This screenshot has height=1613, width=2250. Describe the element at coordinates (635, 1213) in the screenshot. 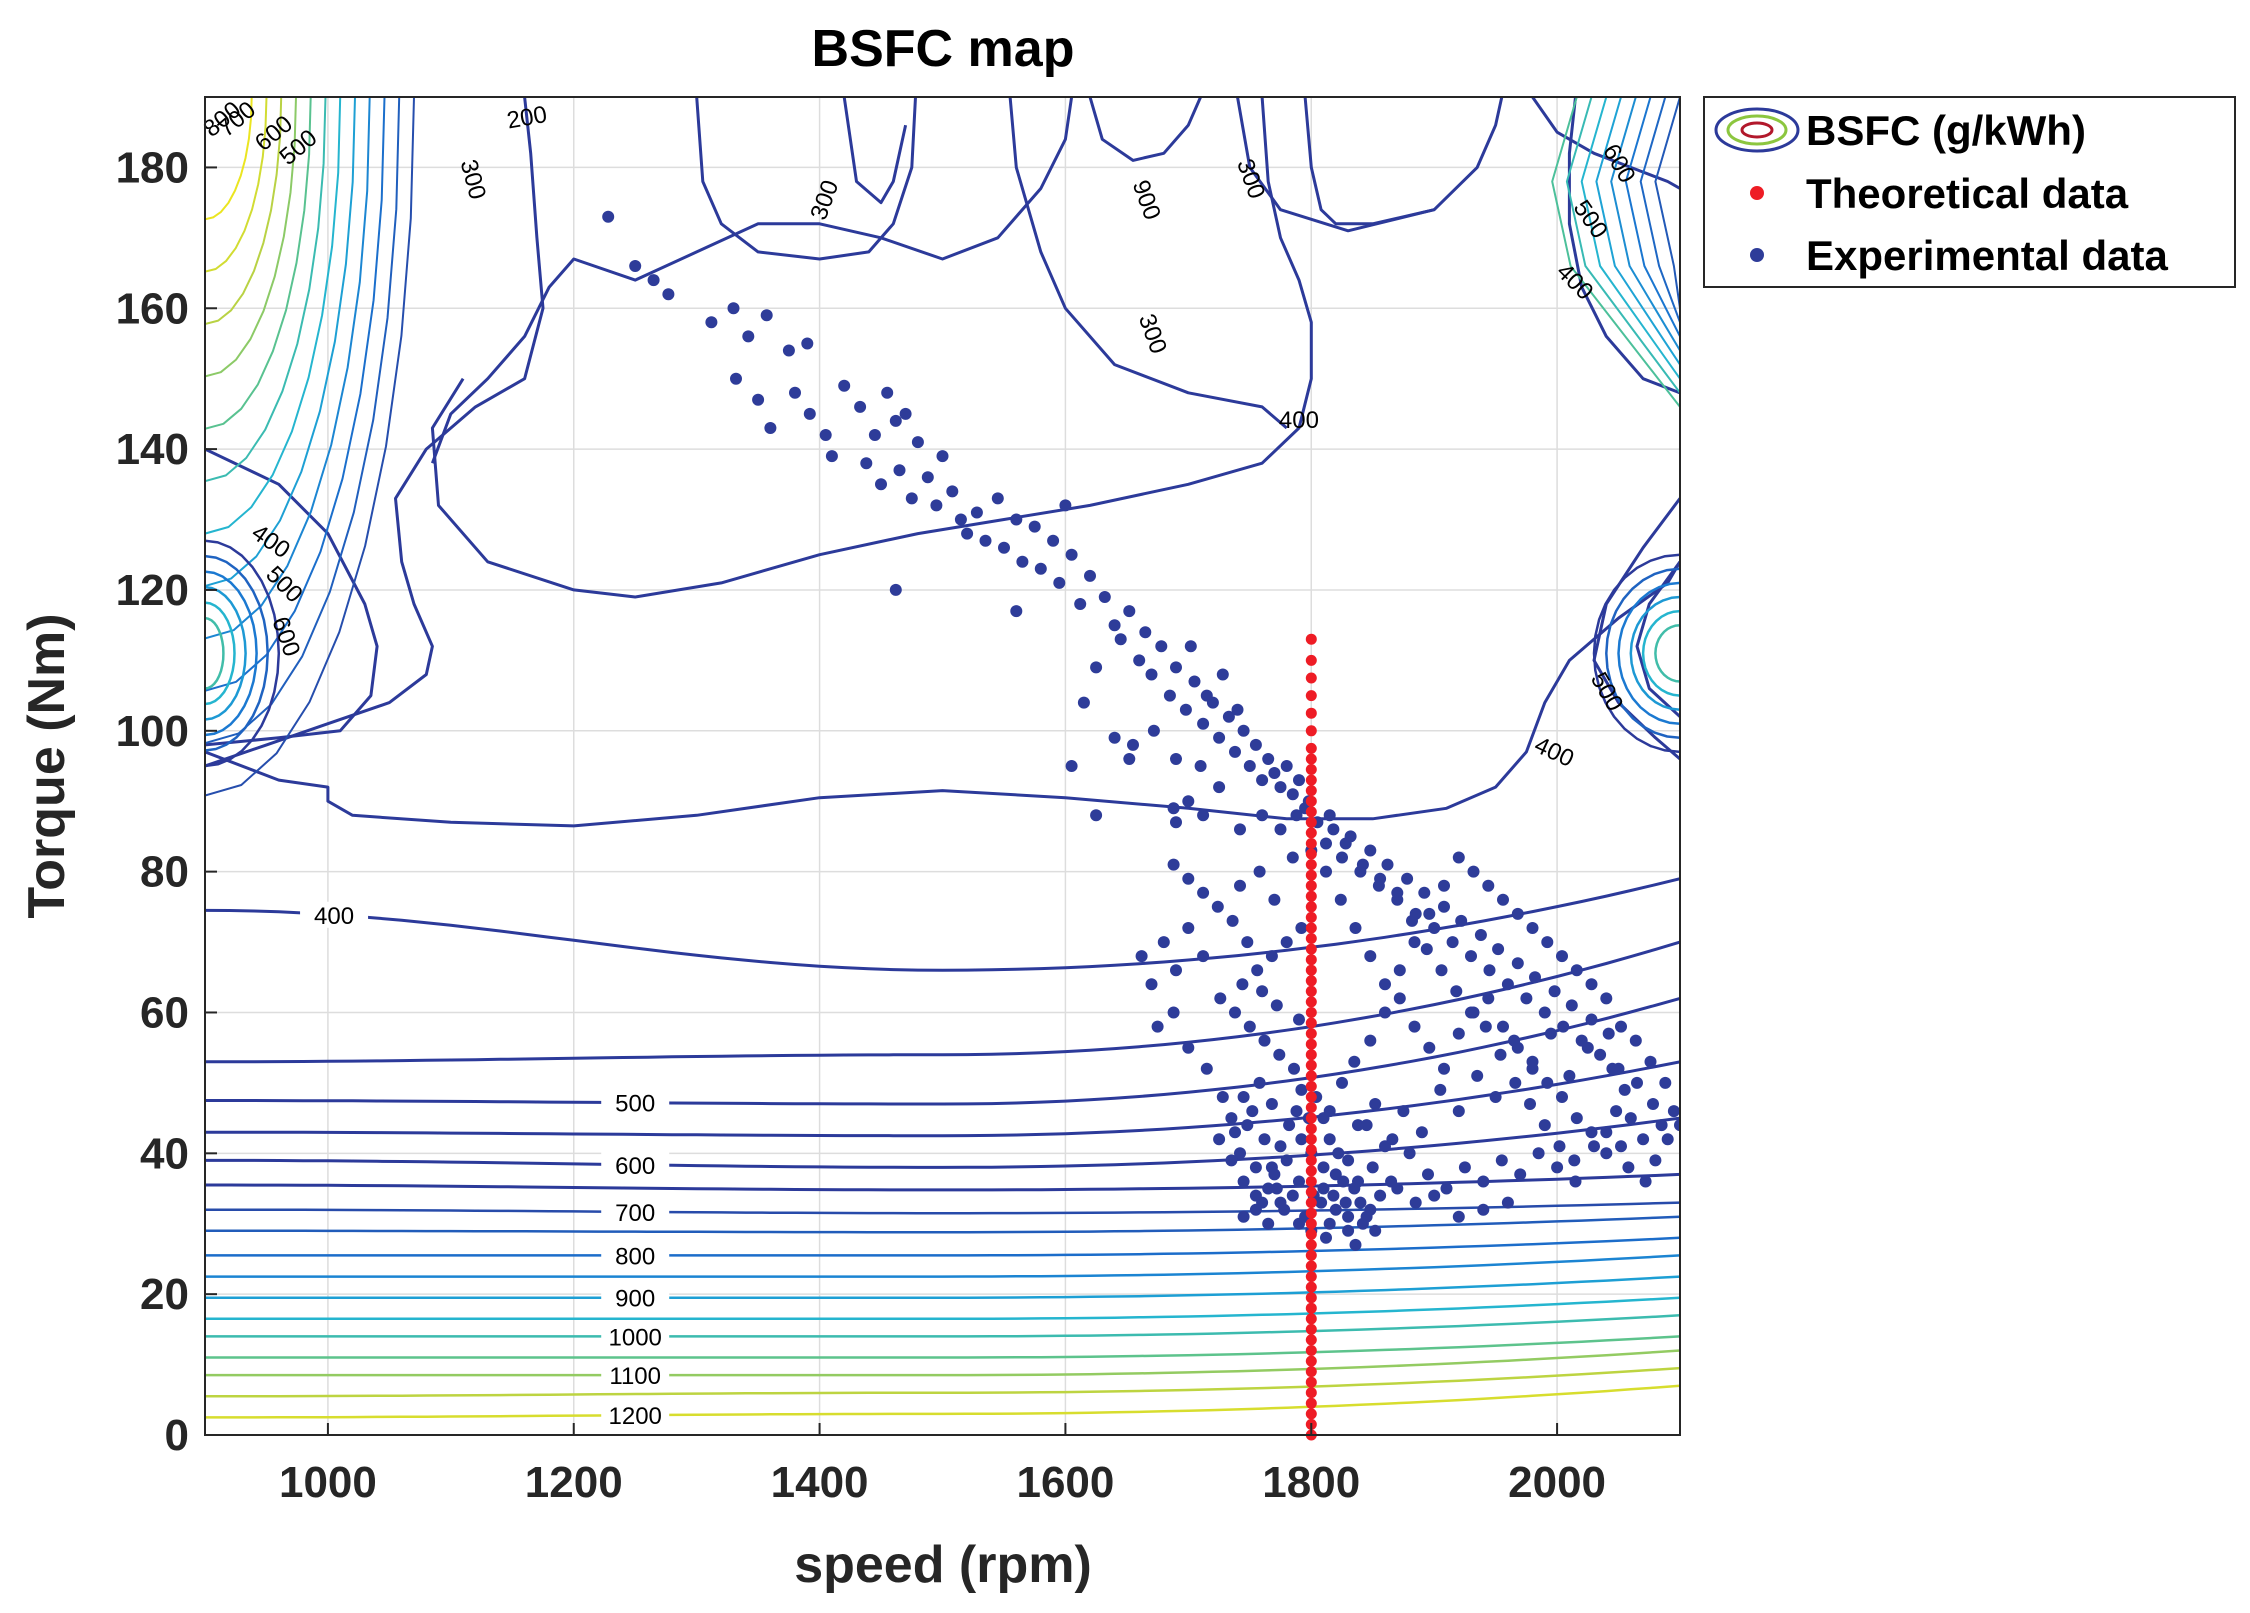

I see `contour-label: 700` at that location.